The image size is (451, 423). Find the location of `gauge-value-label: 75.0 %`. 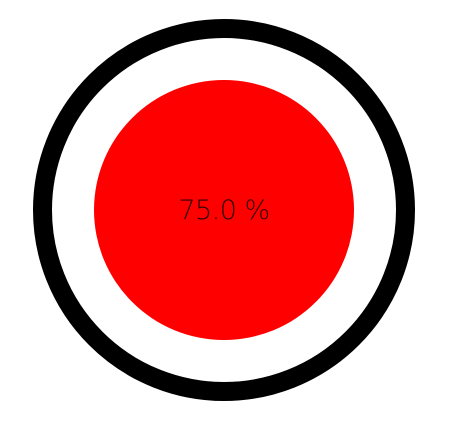

gauge-value-label: 75.0 % is located at coordinates (224, 210).